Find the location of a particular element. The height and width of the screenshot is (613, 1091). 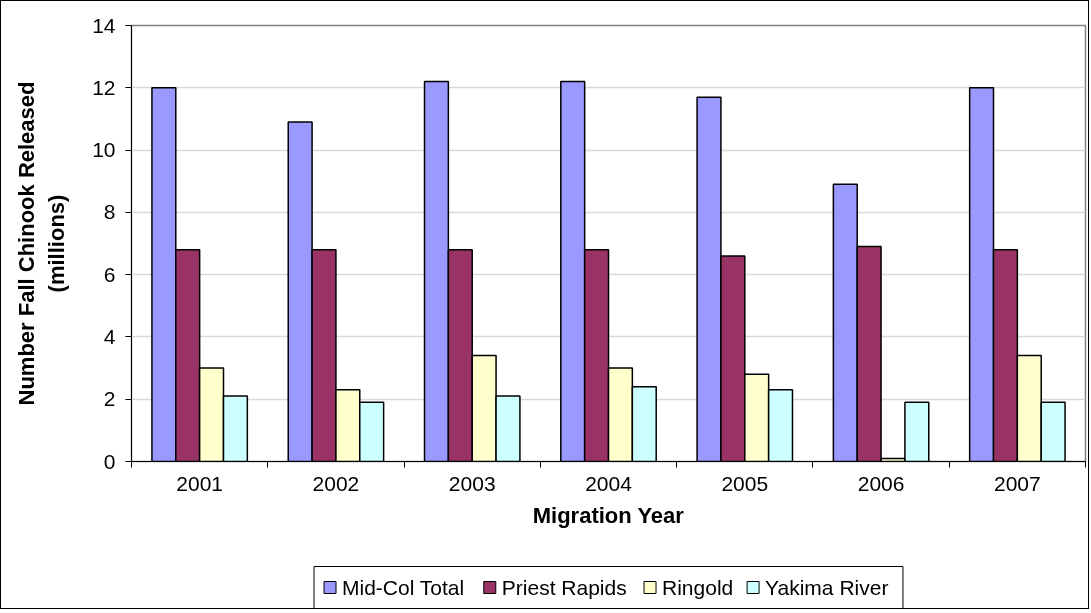

x-tick-label: 2002 is located at coordinates (336, 483).